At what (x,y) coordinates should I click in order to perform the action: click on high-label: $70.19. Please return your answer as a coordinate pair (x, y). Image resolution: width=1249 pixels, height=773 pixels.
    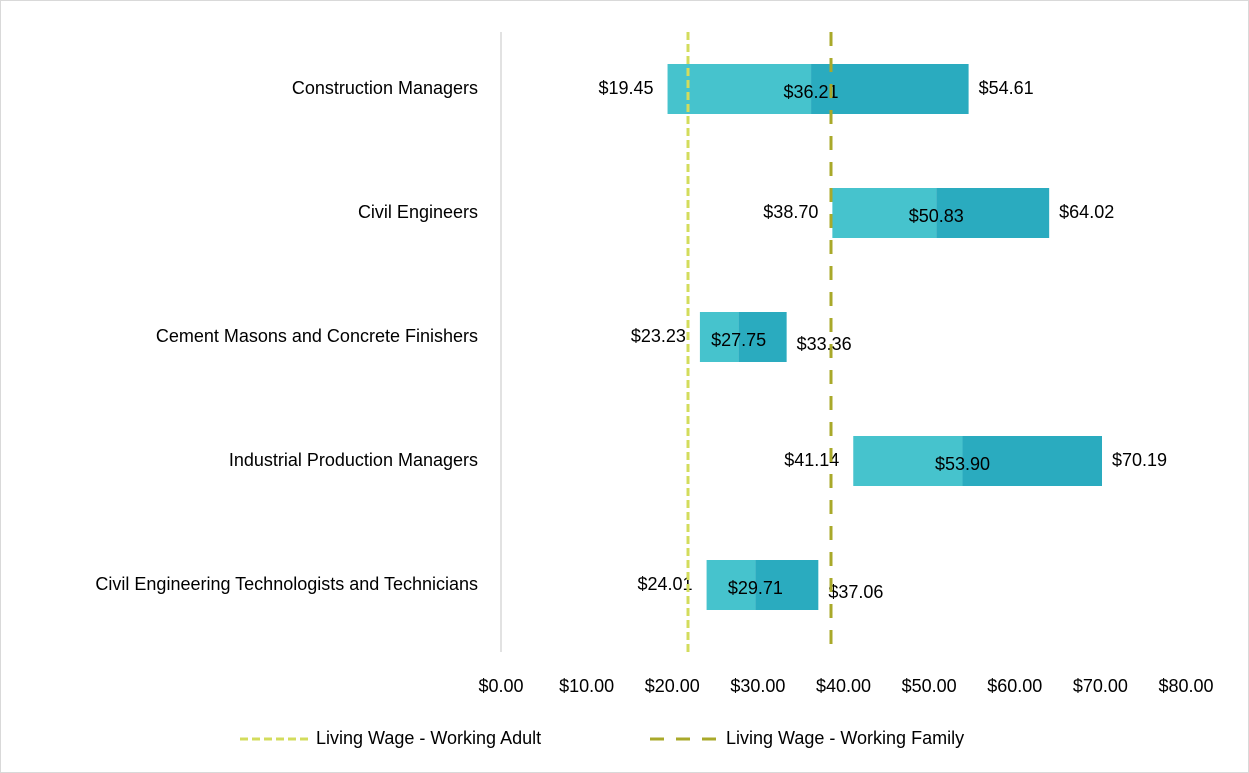
    Looking at the image, I should click on (1139, 460).